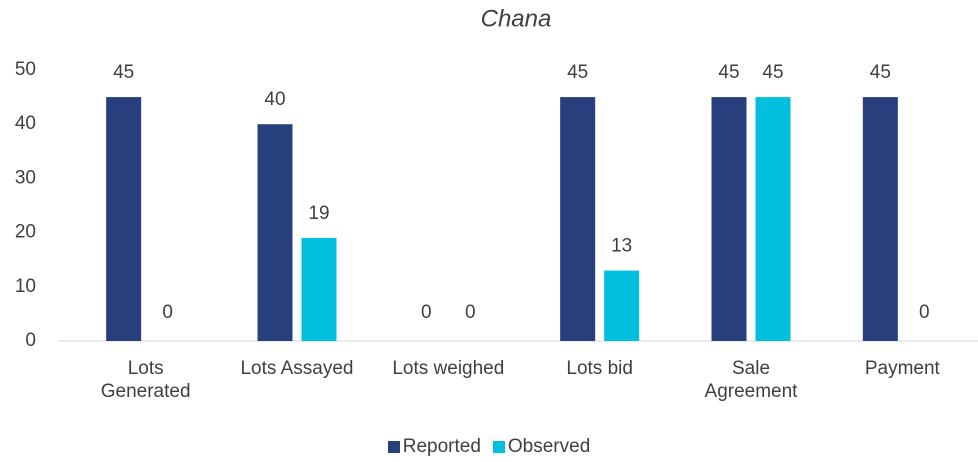  Describe the element at coordinates (25, 232) in the screenshot. I see `y-tick-label: 20` at that location.